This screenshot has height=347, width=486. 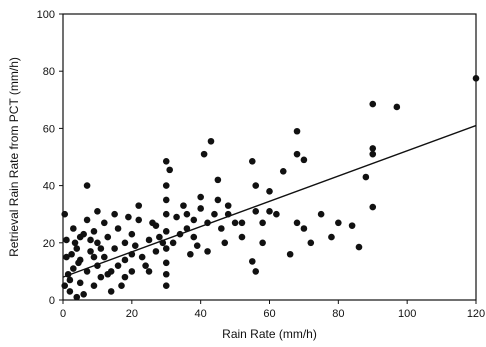 What do you see at coordinates (46, 15) in the screenshot?
I see `y-tick-label: 100` at bounding box center [46, 15].